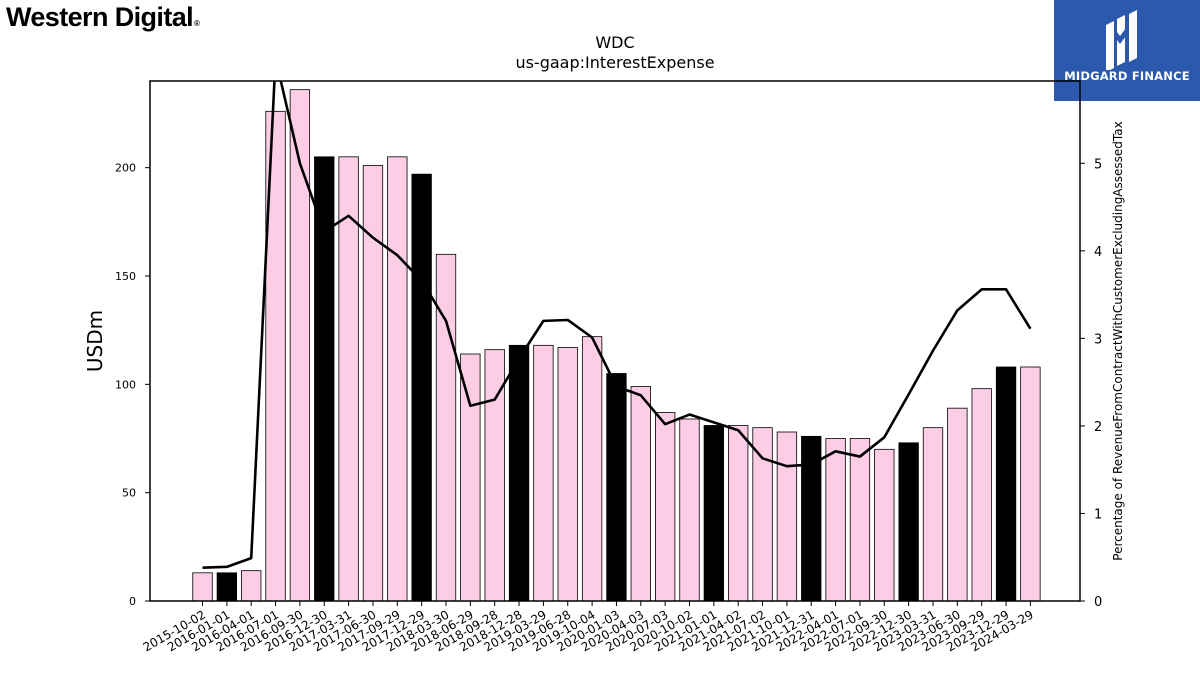  What do you see at coordinates (132, 601) in the screenshot?
I see `y-tick-label: 0` at bounding box center [132, 601].